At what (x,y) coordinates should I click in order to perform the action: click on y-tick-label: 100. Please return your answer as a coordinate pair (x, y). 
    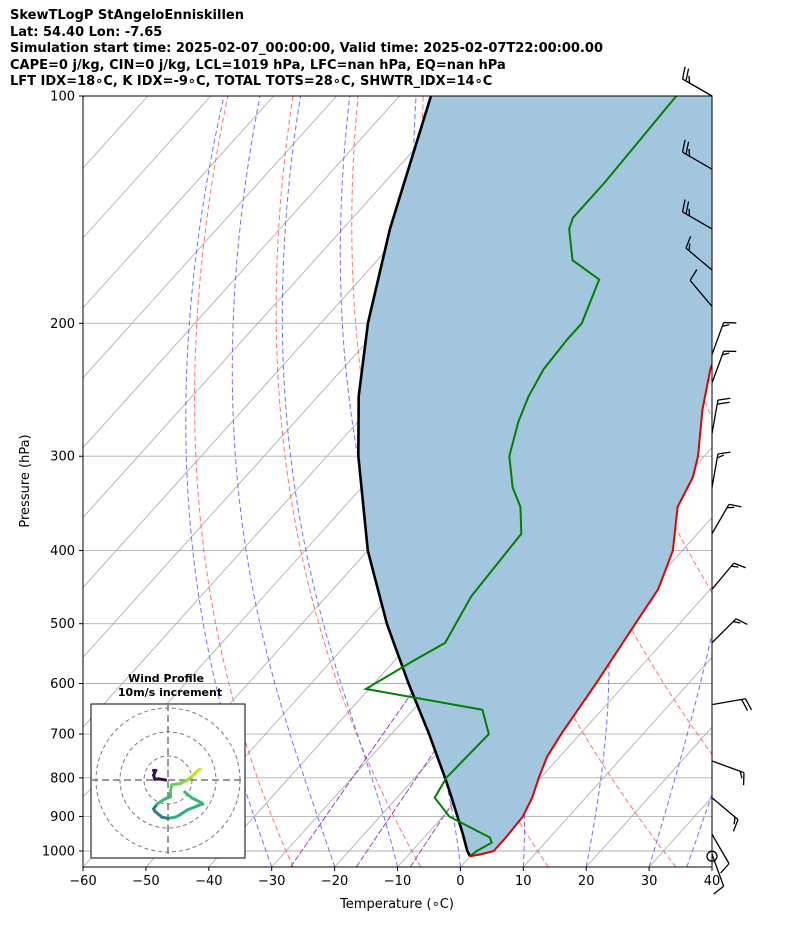
    Looking at the image, I should click on (62, 97).